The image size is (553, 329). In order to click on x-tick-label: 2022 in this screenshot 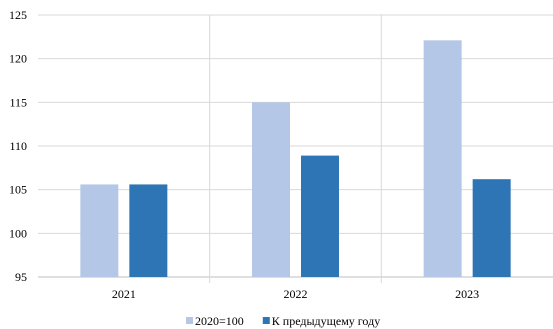, I will do `click(296, 294)`.